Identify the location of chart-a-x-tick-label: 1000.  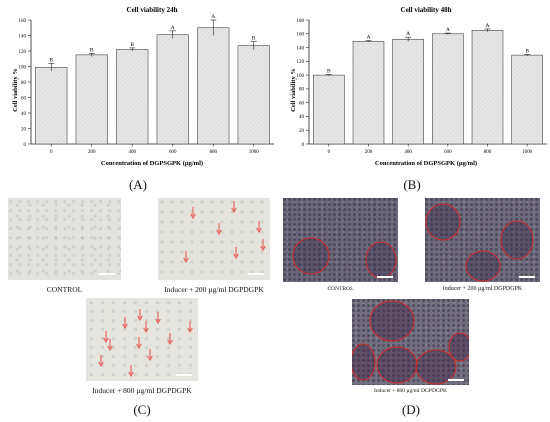
(254, 152).